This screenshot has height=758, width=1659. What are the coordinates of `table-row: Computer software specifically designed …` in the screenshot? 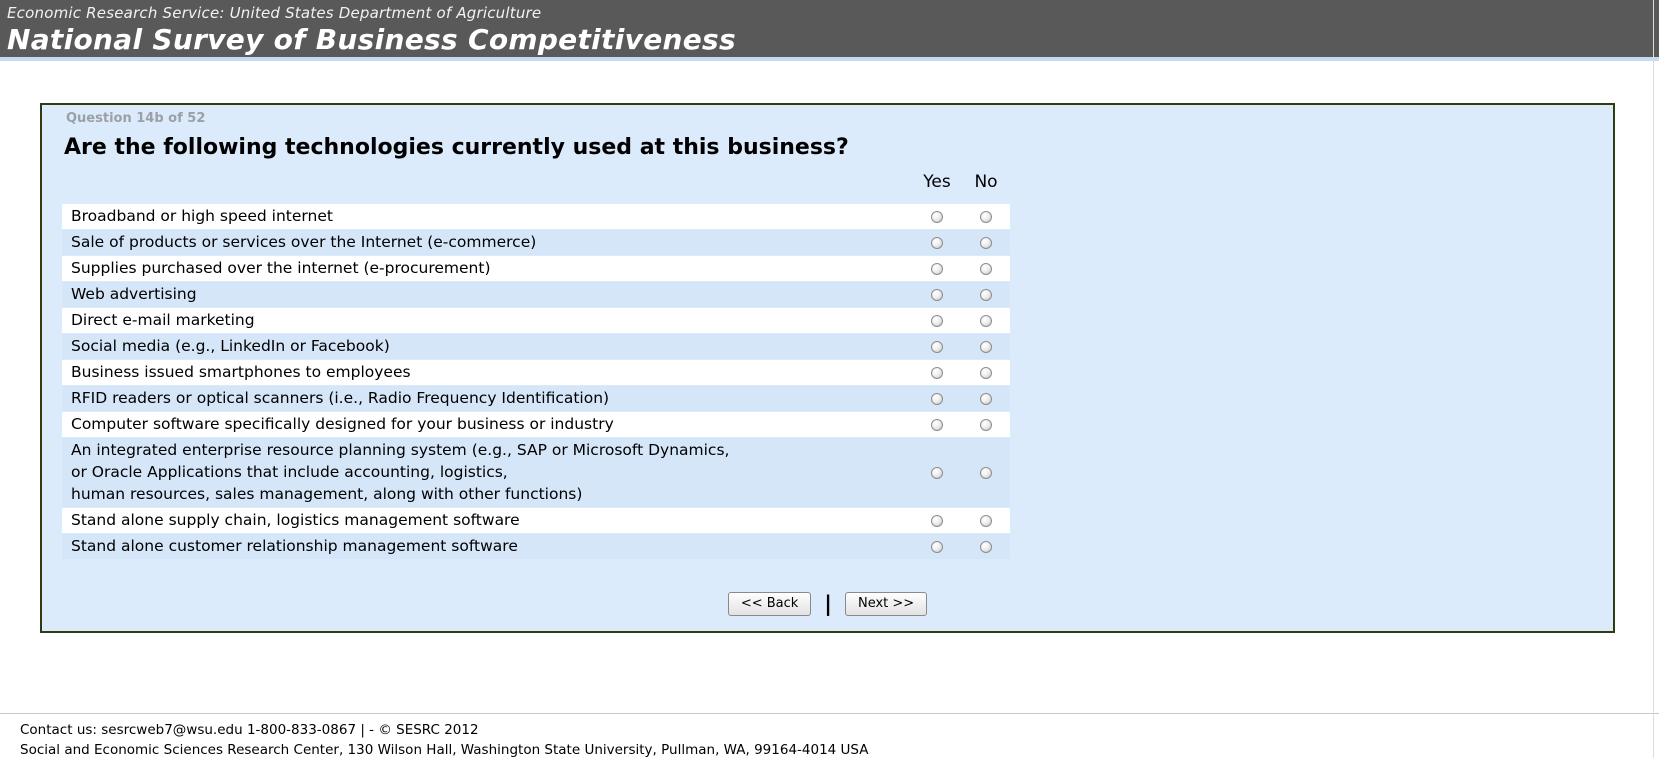 It's located at (536, 424).